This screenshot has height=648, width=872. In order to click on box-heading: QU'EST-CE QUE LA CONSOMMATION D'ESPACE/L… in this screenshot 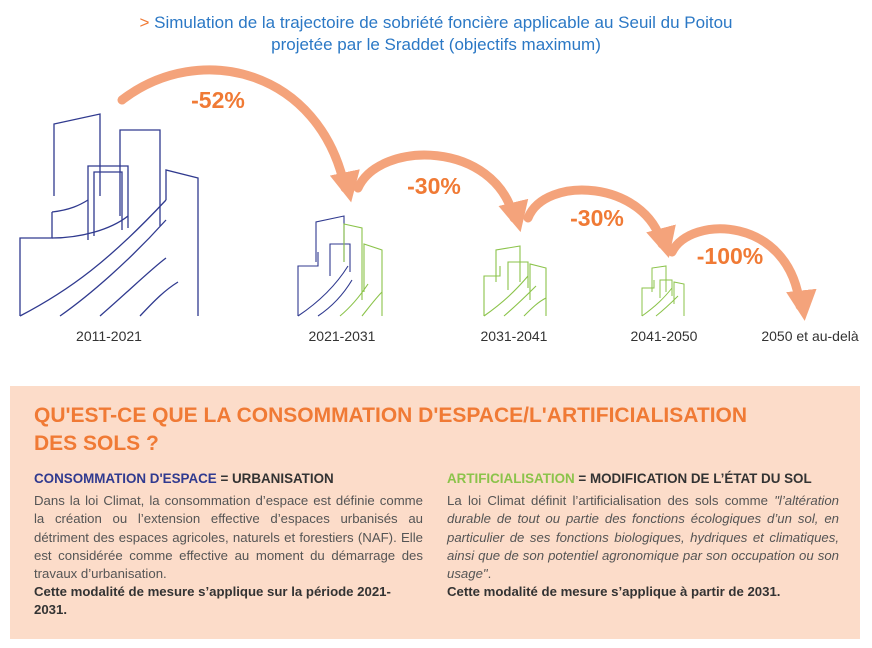, I will do `click(434, 430)`.